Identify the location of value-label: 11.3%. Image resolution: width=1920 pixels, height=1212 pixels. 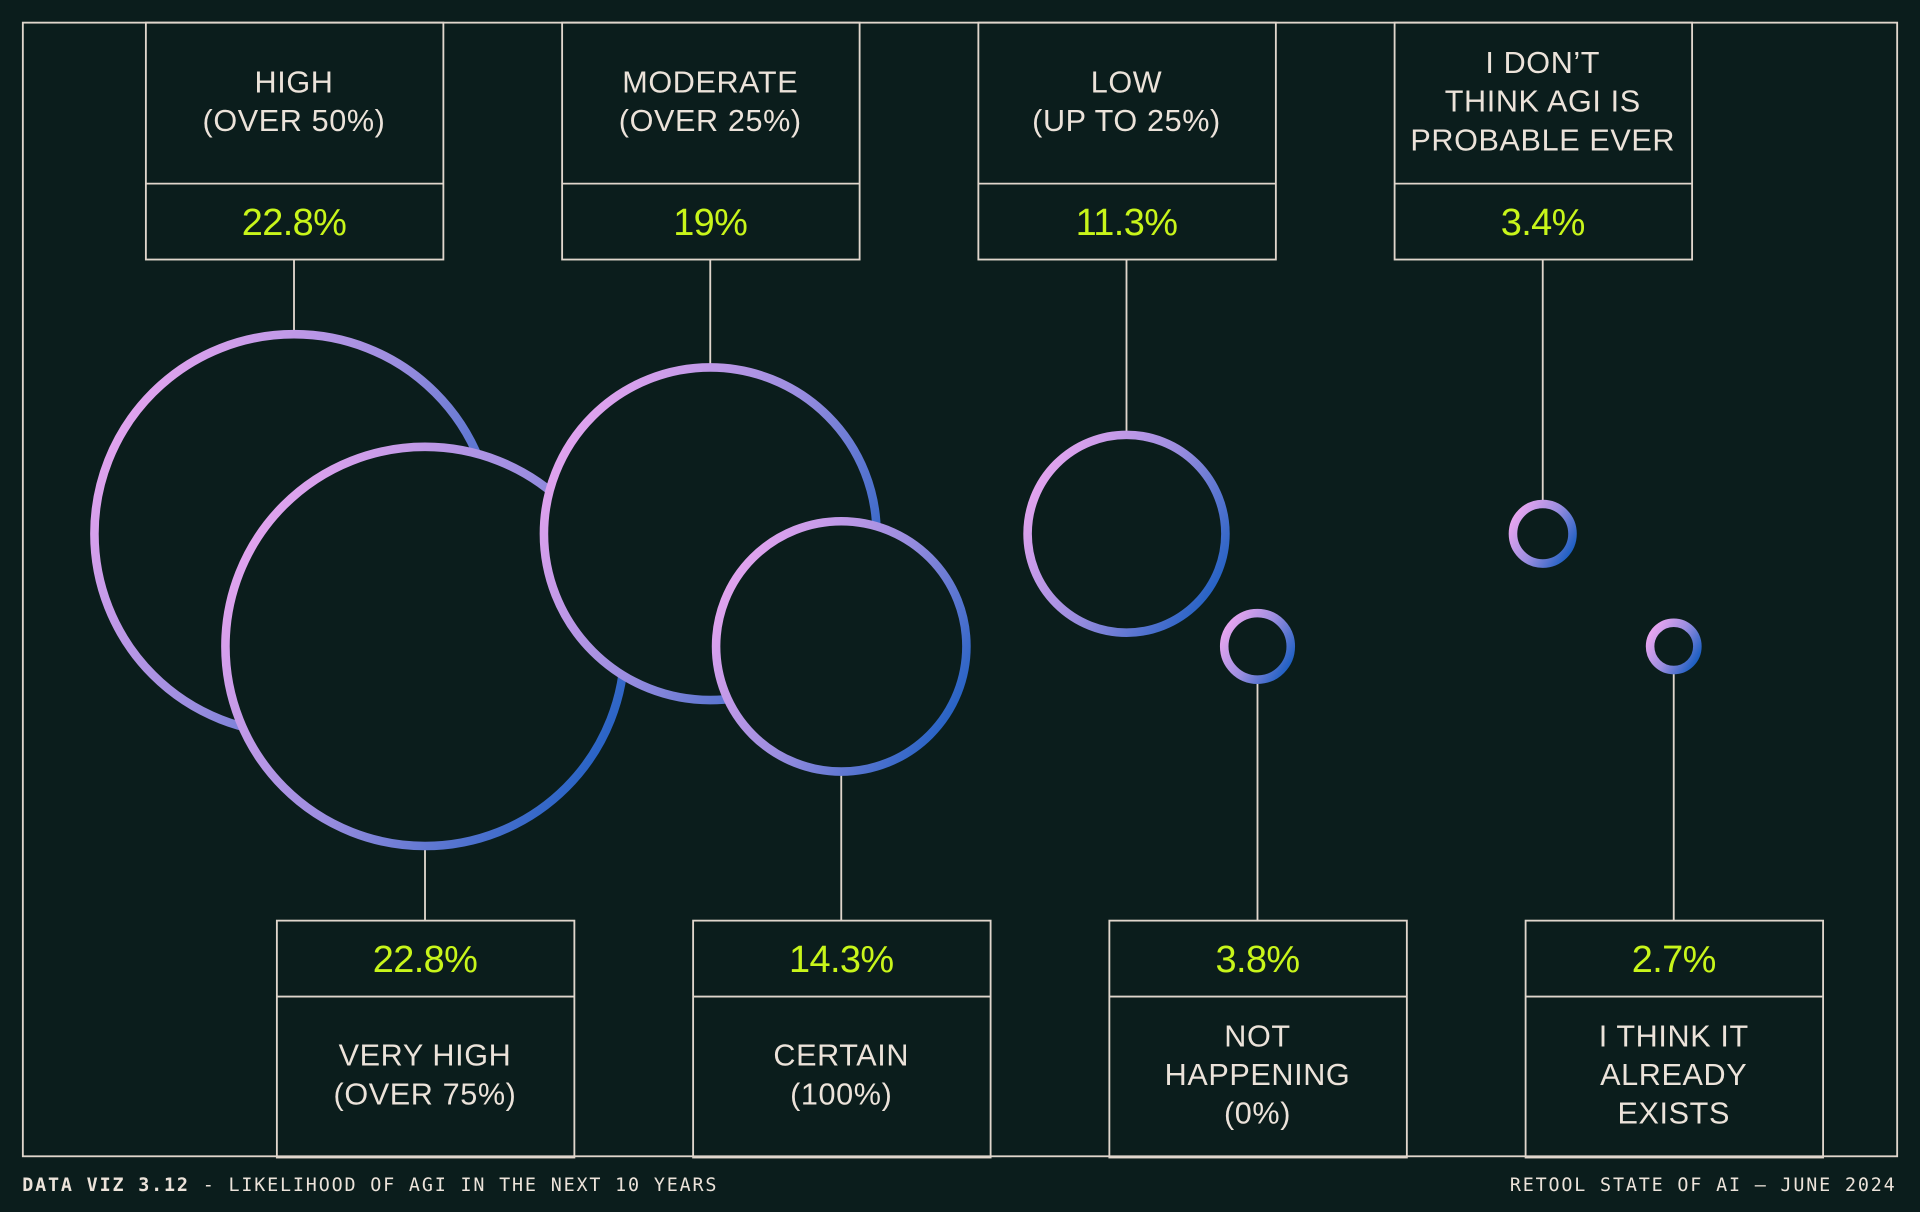
(1127, 223).